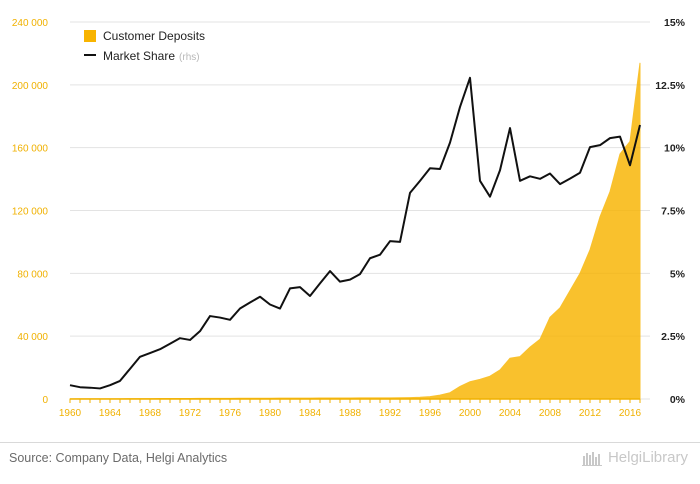  What do you see at coordinates (45, 400) in the screenshot?
I see `y-left-tick-label: 0` at bounding box center [45, 400].